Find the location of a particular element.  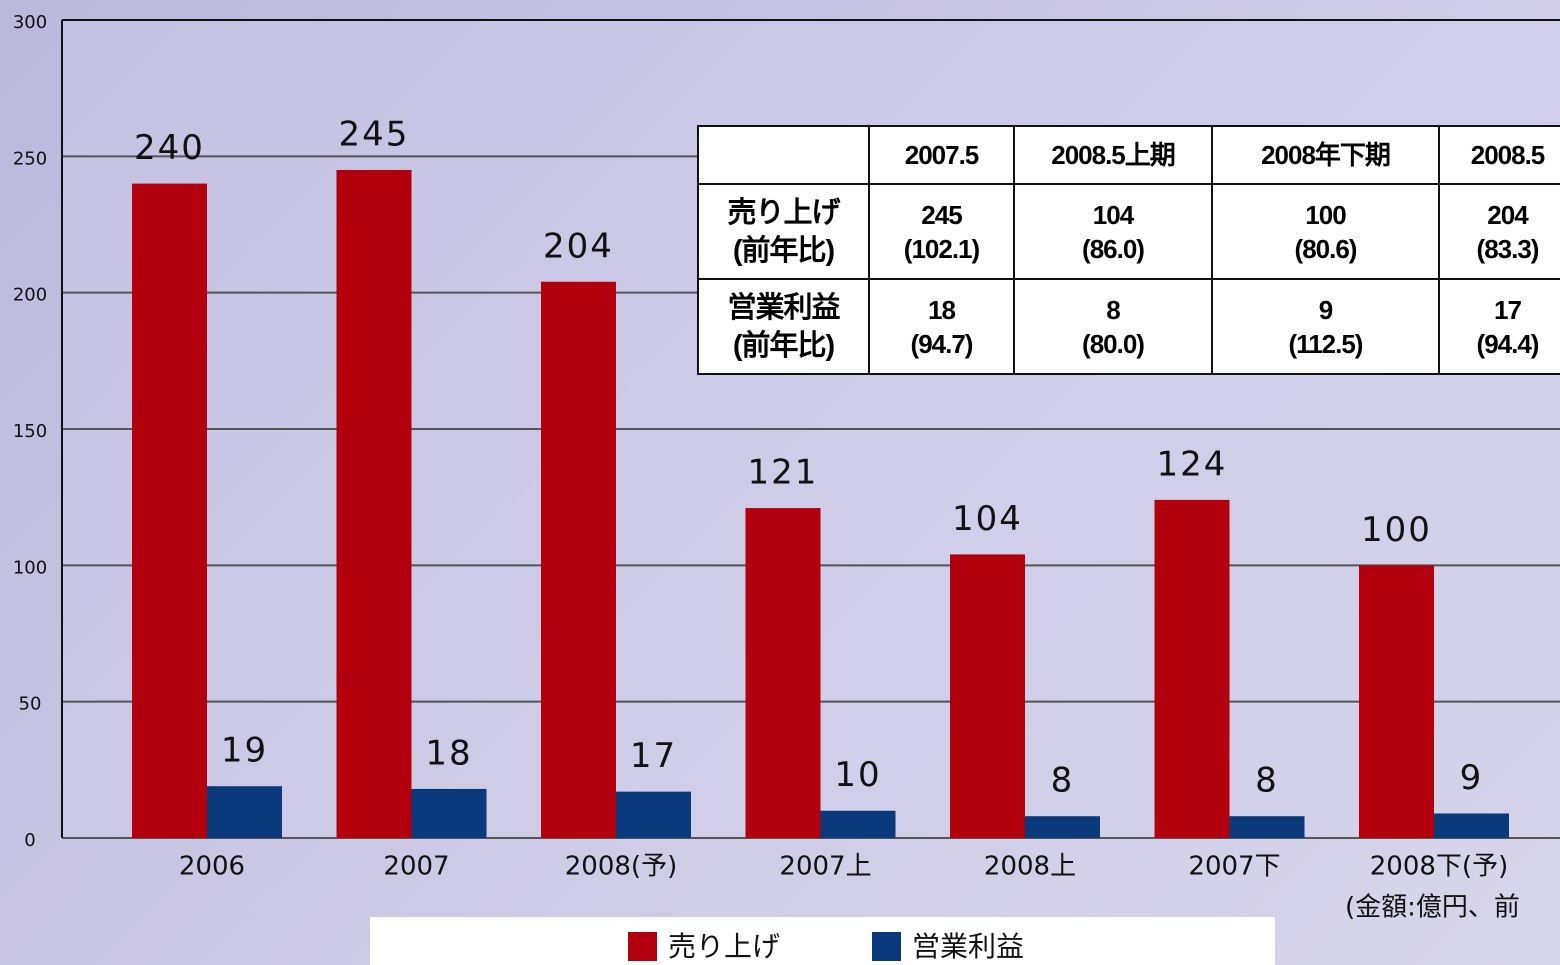

value-label: 9 is located at coordinates (1472, 778).